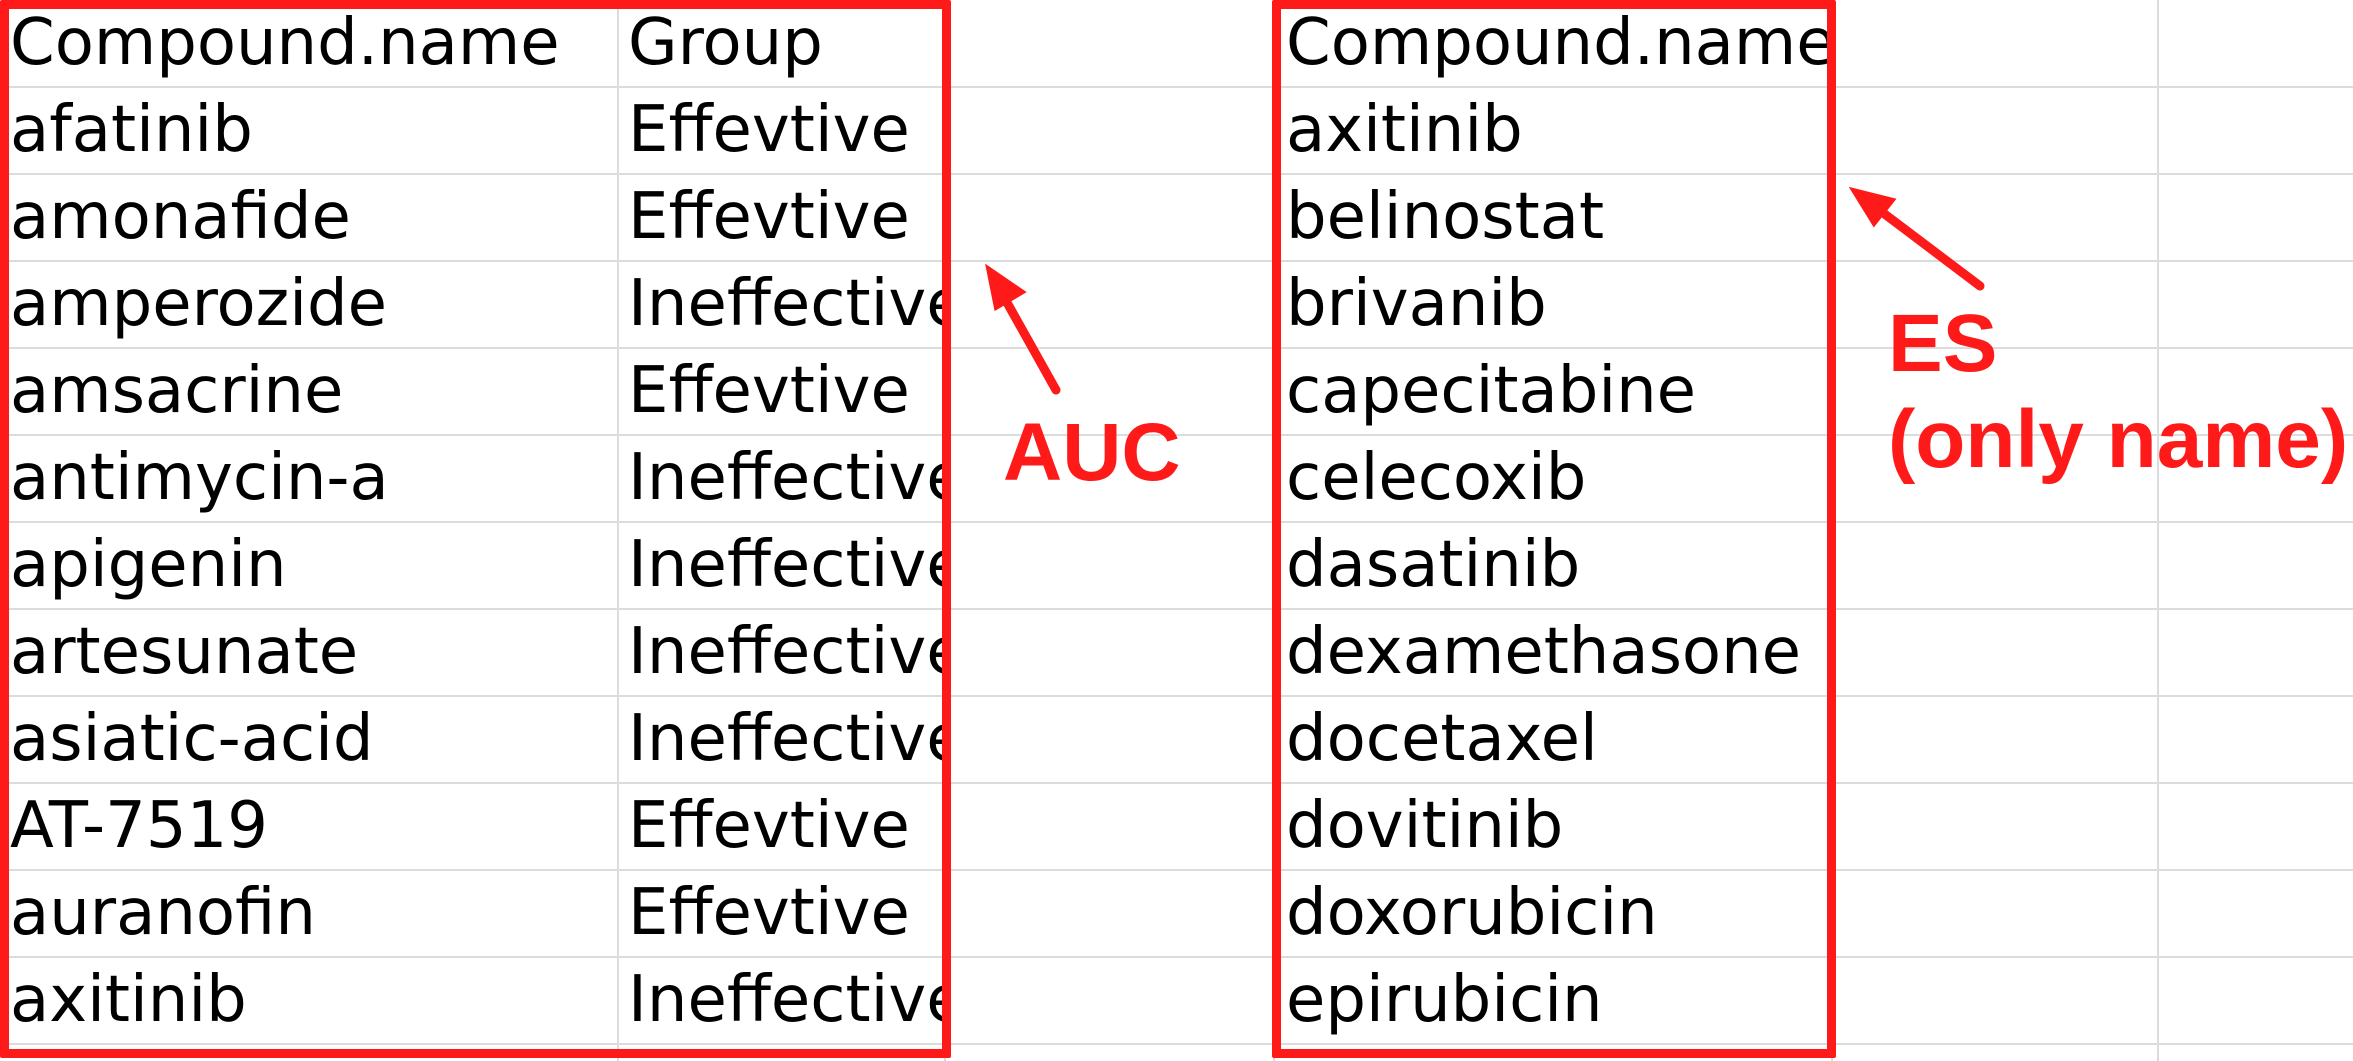 This screenshot has width=2353, height=1061. Describe the element at coordinates (148, 565) in the screenshot. I see `cell-compound-name: apigenin` at that location.